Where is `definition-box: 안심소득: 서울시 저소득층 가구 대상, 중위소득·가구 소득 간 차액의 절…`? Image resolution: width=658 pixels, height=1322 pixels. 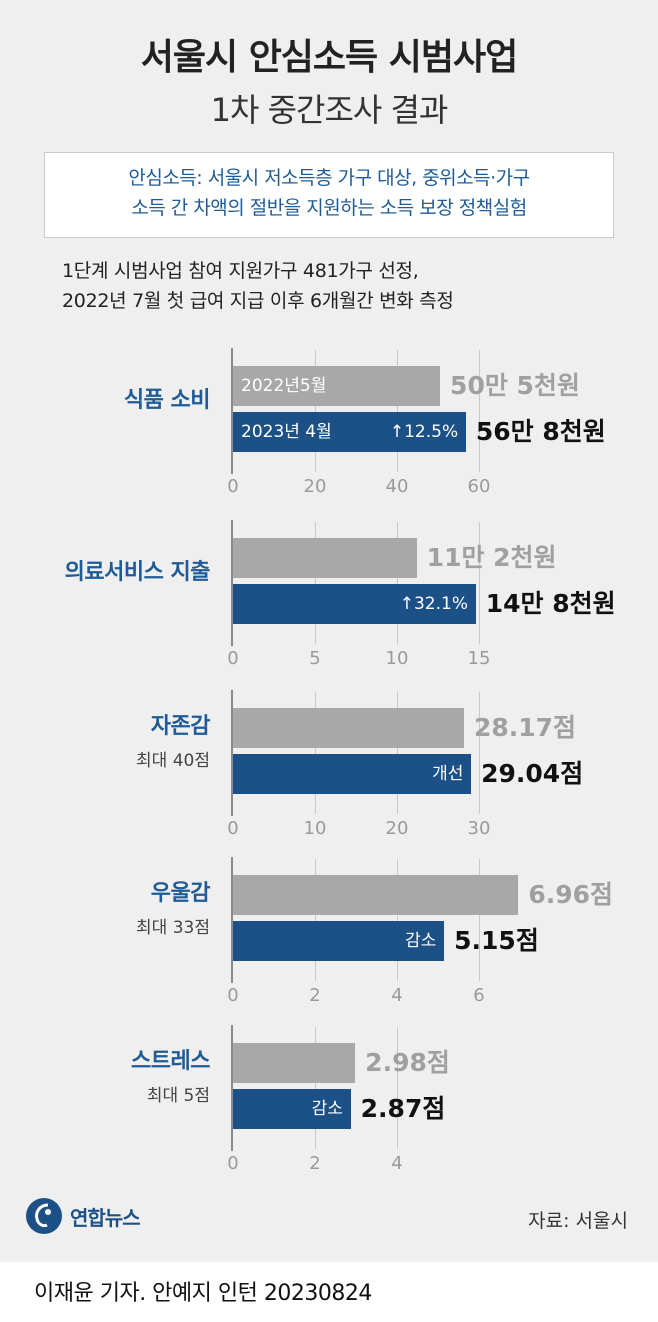 definition-box: 안심소득: 서울시 저소득층 가구 대상, 중위소득·가구 소득 간 차액의 절… is located at coordinates (329, 195).